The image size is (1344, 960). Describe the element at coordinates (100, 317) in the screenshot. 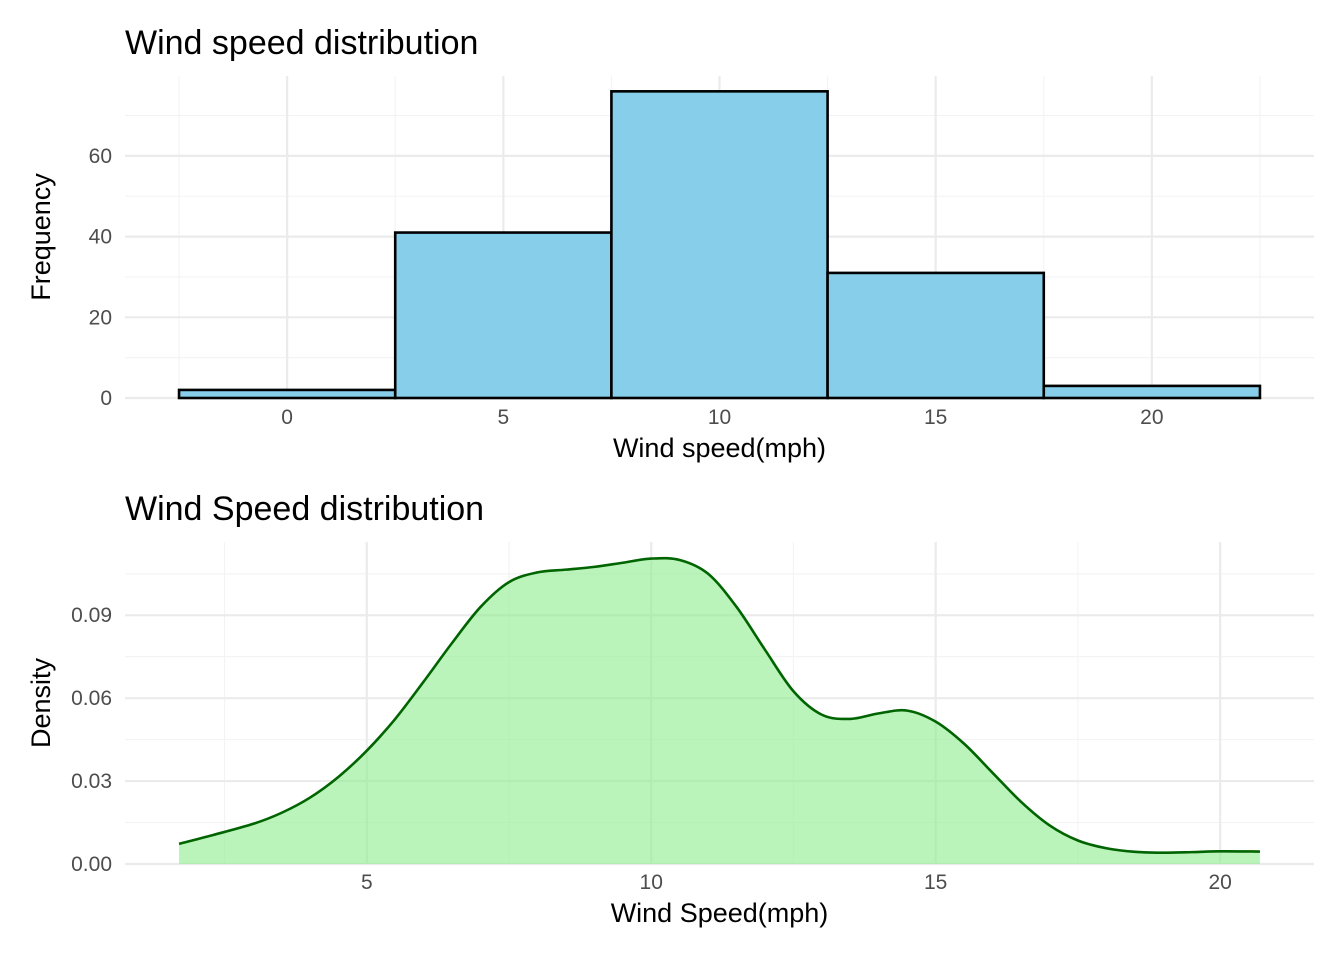

I see `y-tick-label: 20` at that location.